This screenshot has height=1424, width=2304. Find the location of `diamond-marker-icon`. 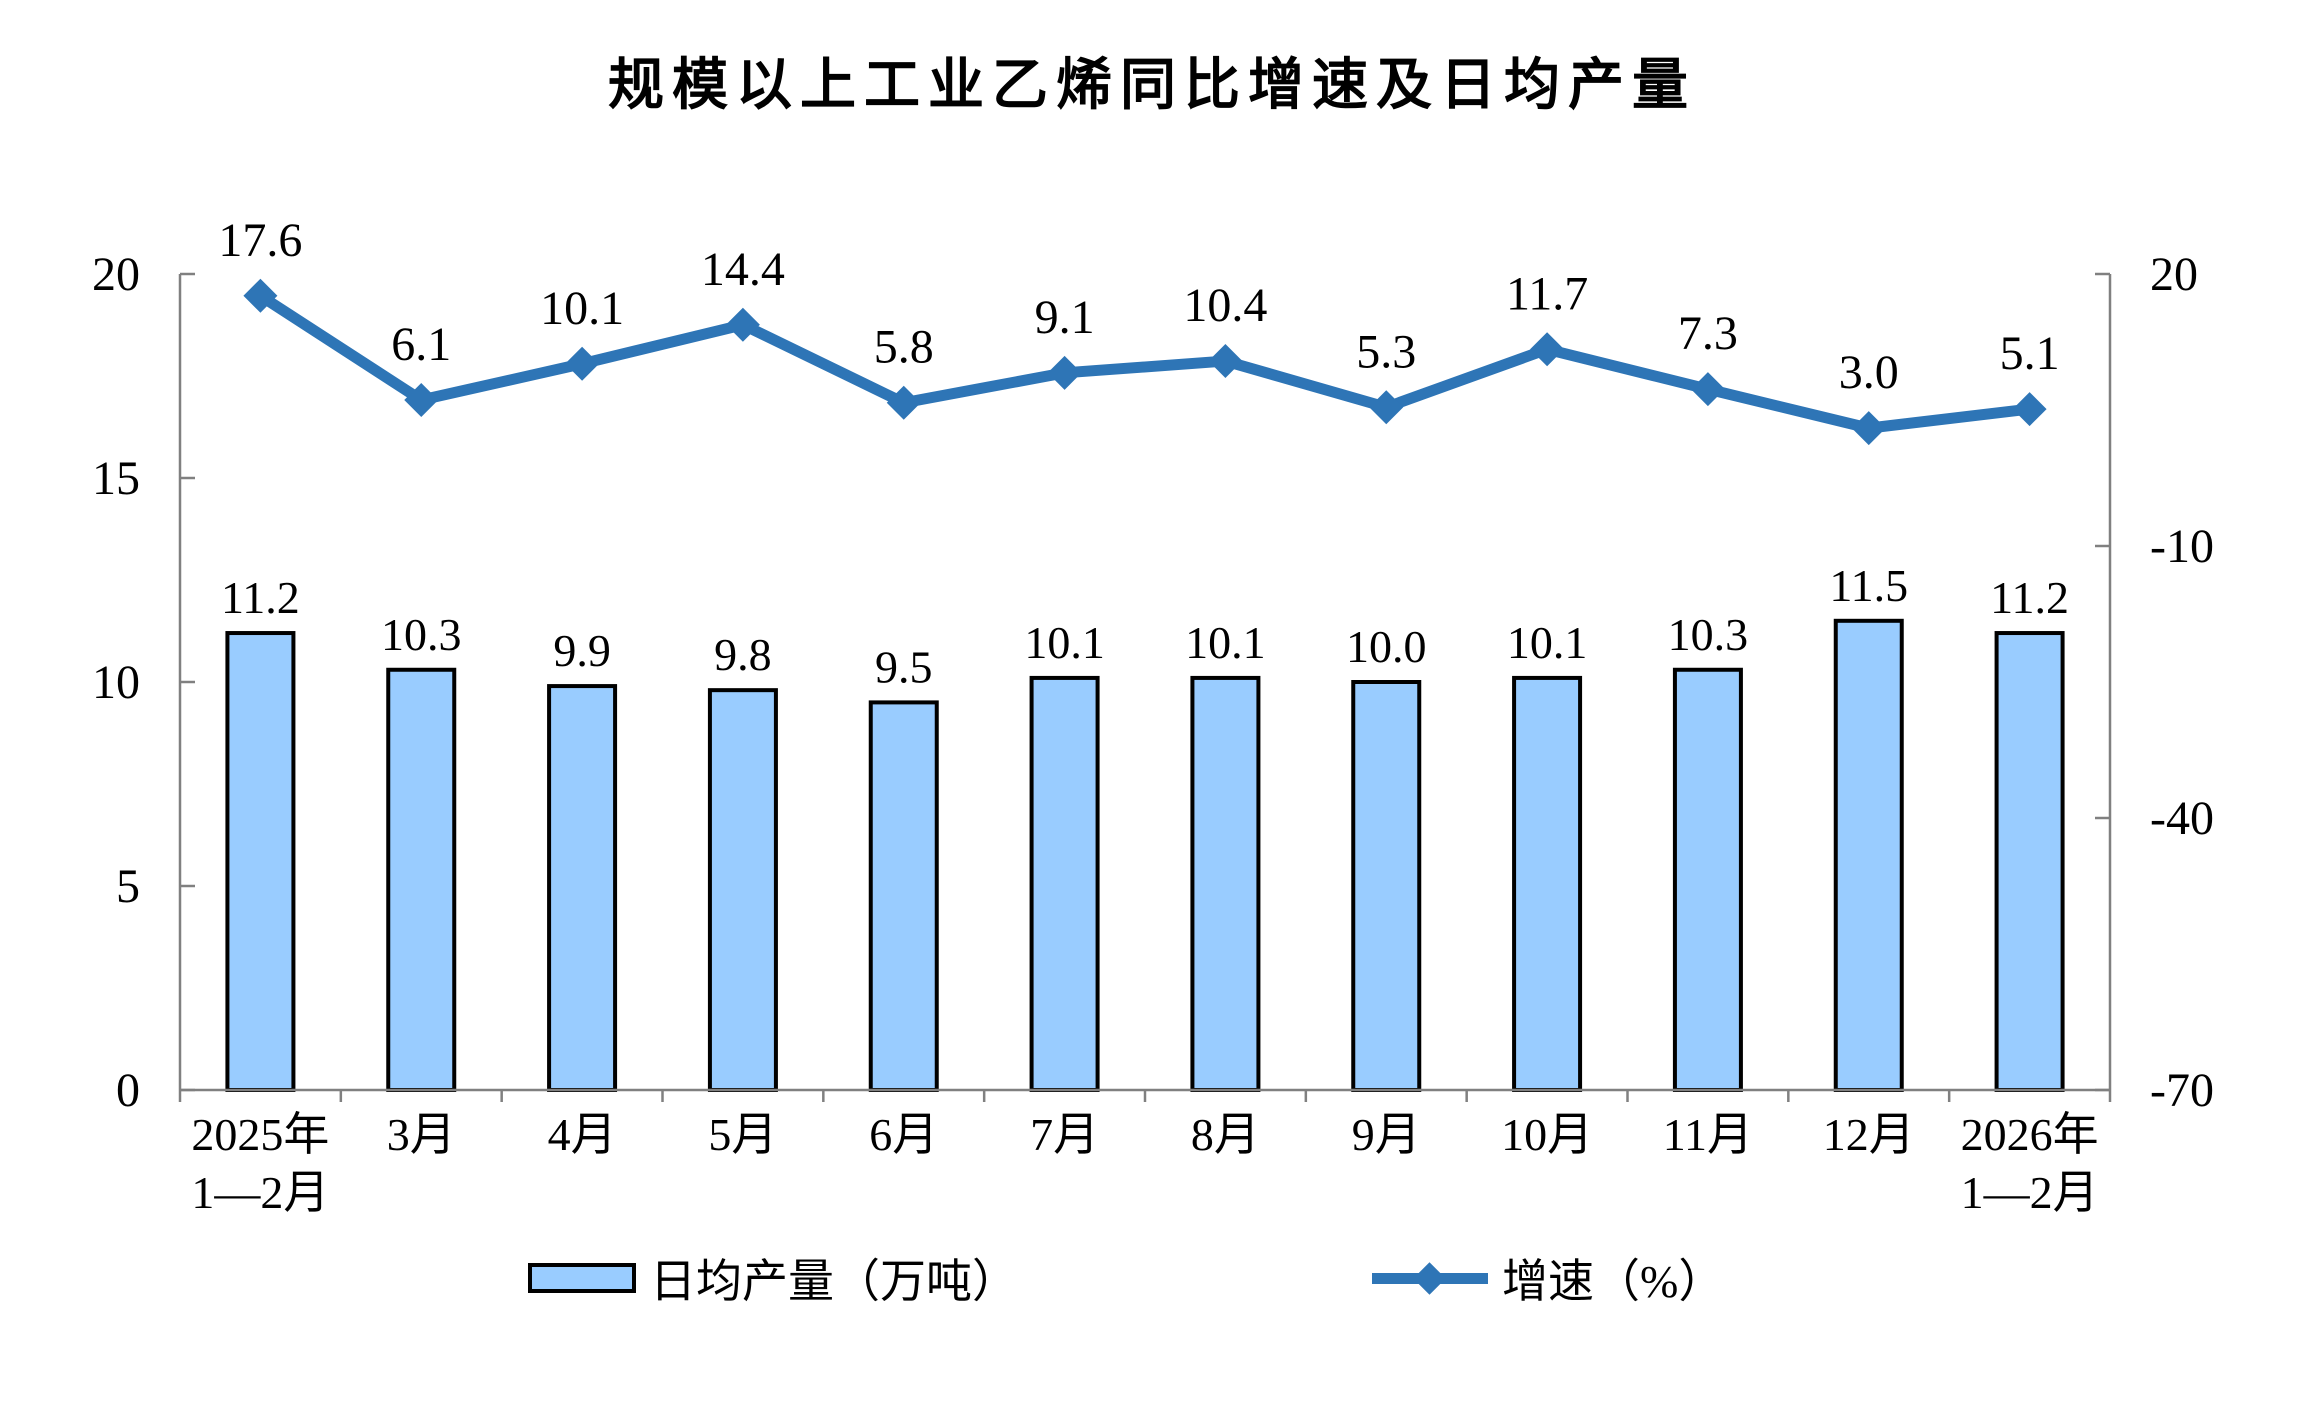

diamond-marker-icon is located at coordinates (1429, 1278).